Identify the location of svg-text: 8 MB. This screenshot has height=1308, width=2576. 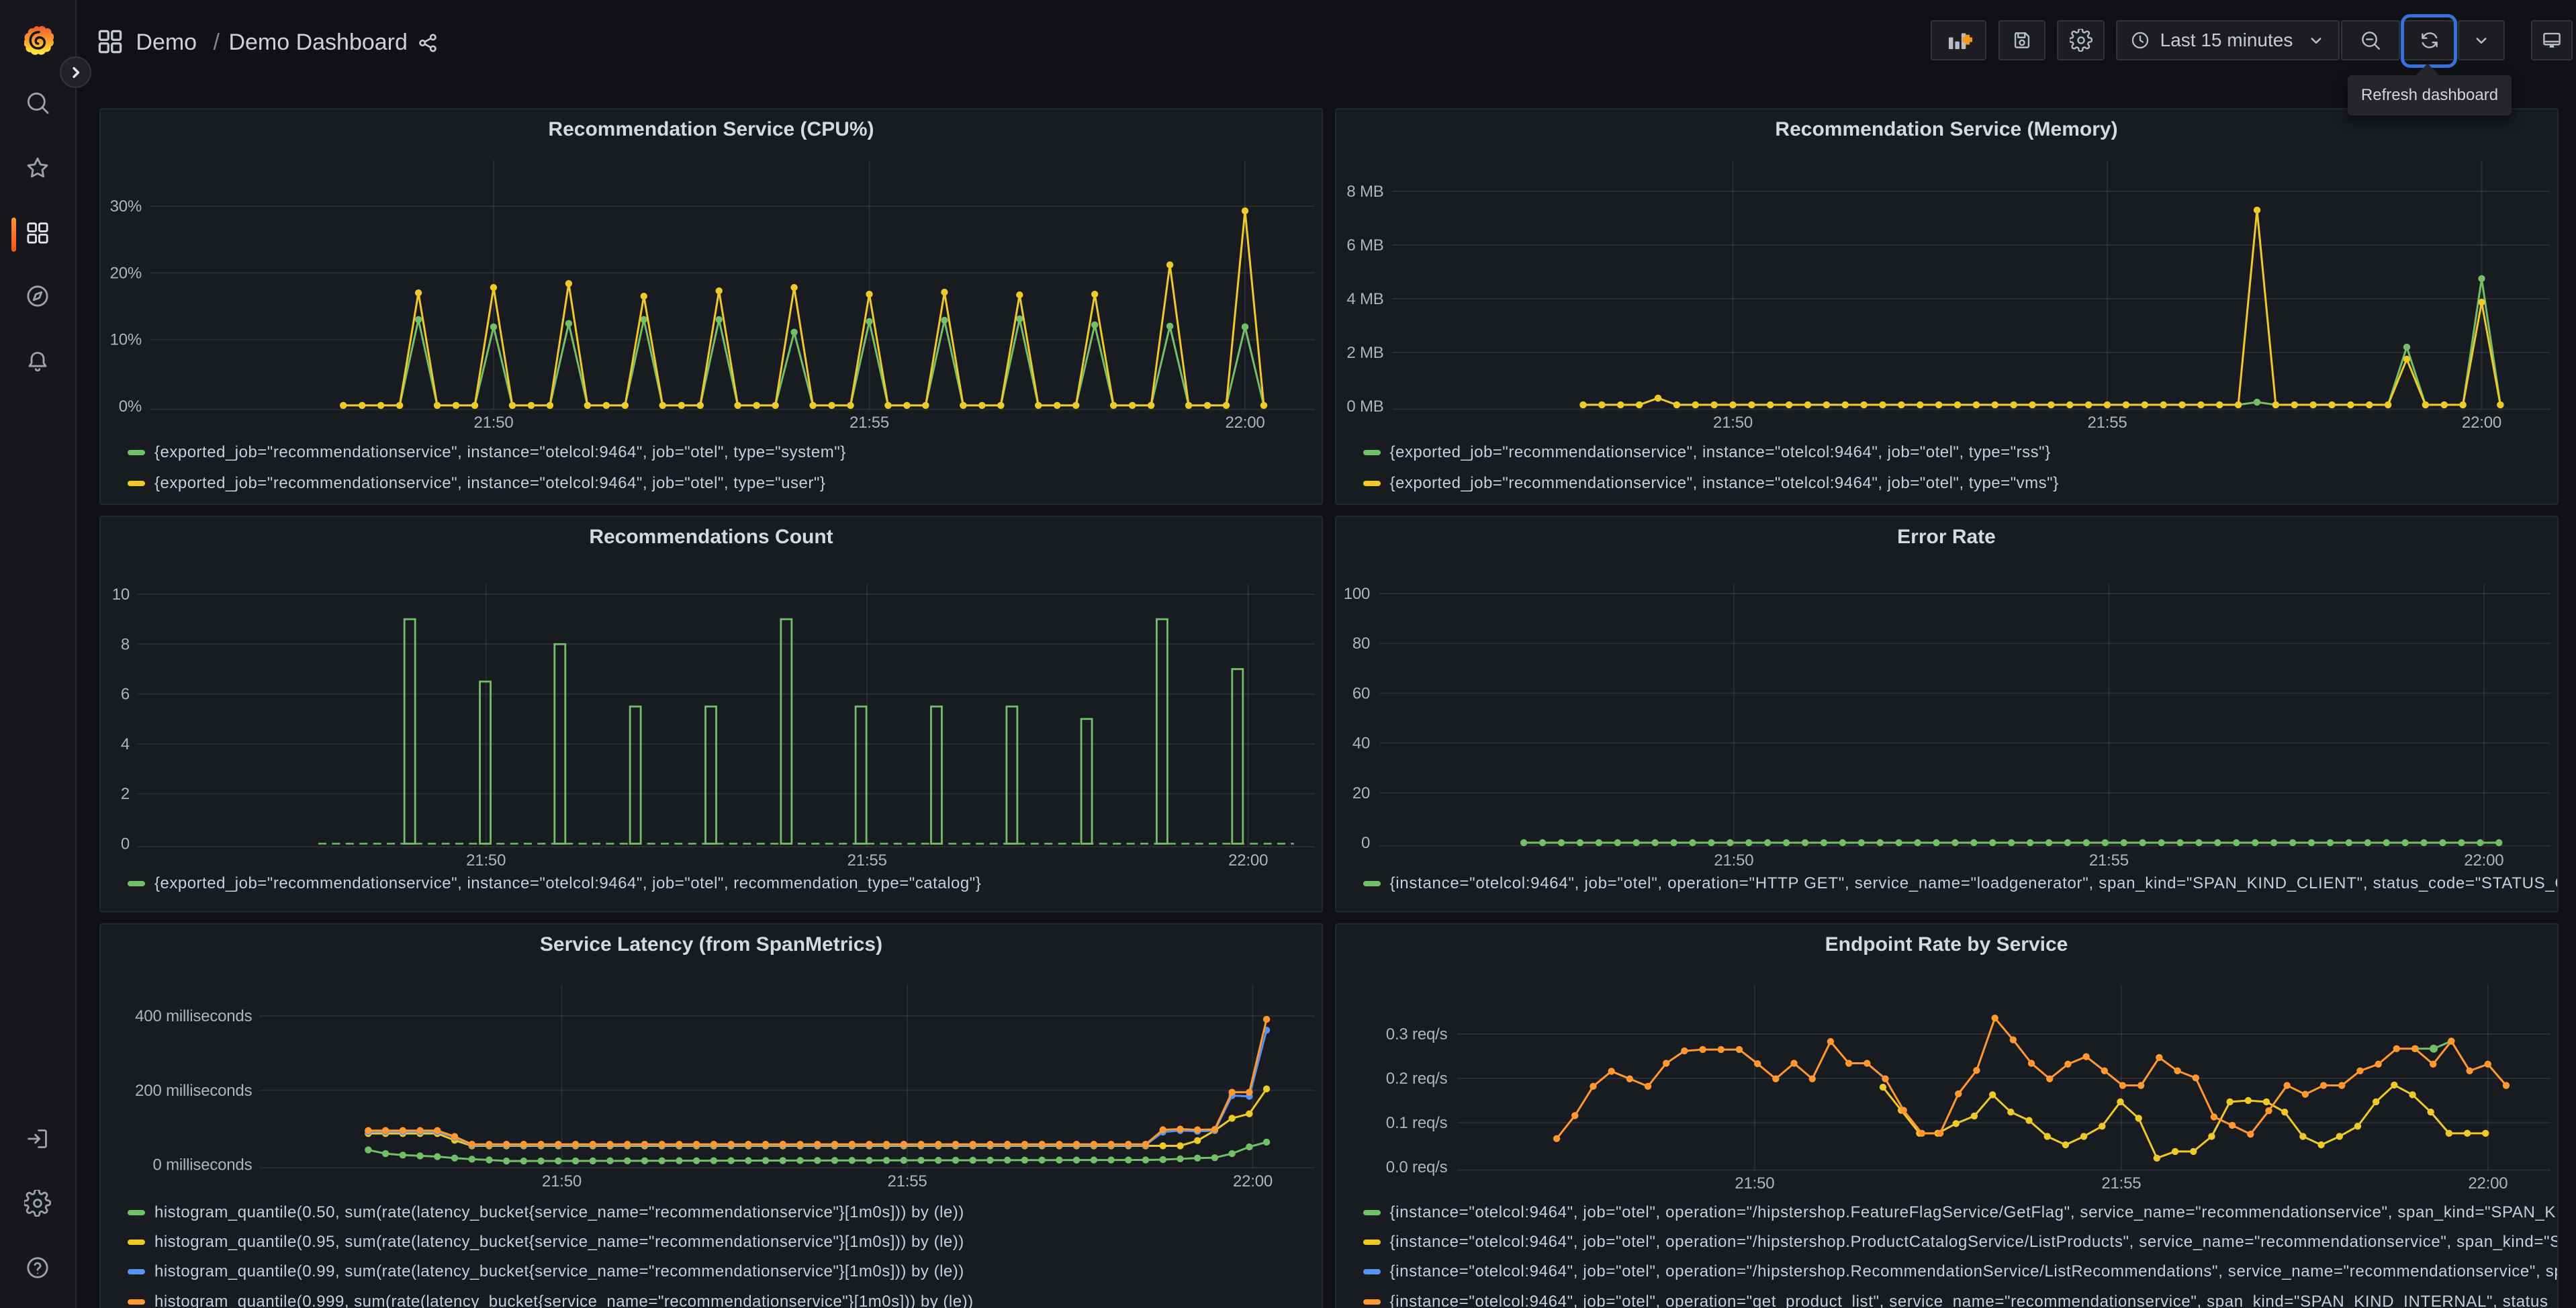
(1364, 192).